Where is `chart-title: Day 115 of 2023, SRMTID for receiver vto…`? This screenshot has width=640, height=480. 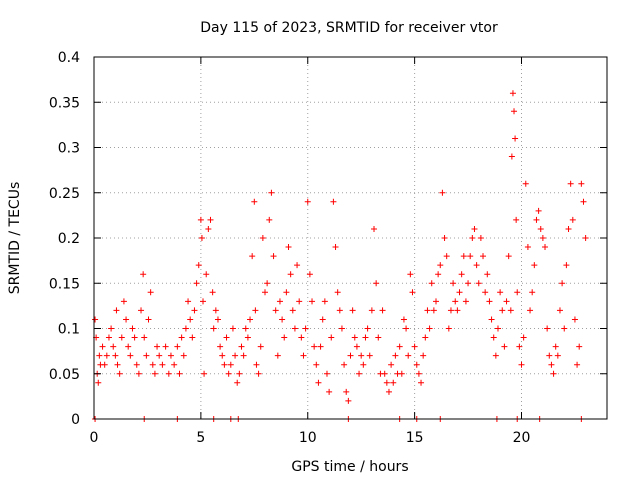 chart-title: Day 115 of 2023, SRMTID for receiver vto… is located at coordinates (349, 28).